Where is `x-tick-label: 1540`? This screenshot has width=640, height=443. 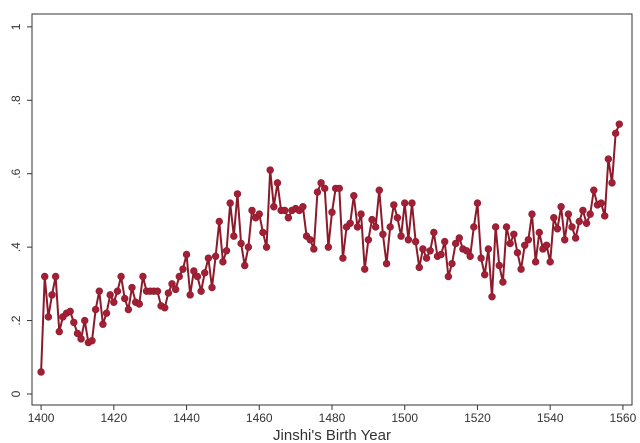
x-tick-label: 1540 is located at coordinates (550, 418).